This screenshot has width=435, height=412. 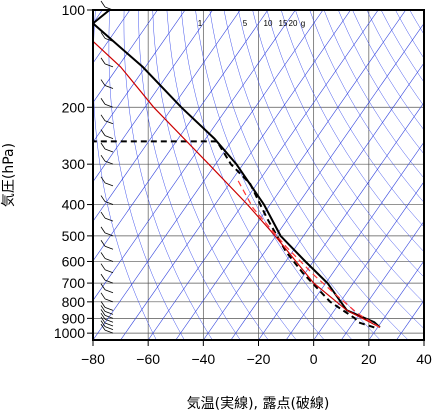 What do you see at coordinates (268, 23) in the screenshot?
I see `mixing-ratio-label: 10` at bounding box center [268, 23].